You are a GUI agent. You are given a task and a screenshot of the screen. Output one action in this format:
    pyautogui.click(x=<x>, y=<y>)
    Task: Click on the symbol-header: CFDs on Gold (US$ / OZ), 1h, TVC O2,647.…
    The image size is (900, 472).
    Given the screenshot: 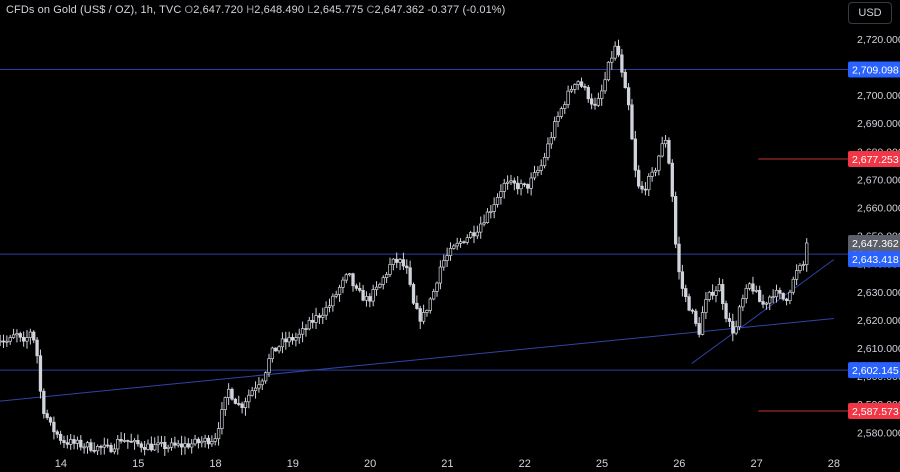 What is the action you would take?
    pyautogui.click(x=255, y=10)
    